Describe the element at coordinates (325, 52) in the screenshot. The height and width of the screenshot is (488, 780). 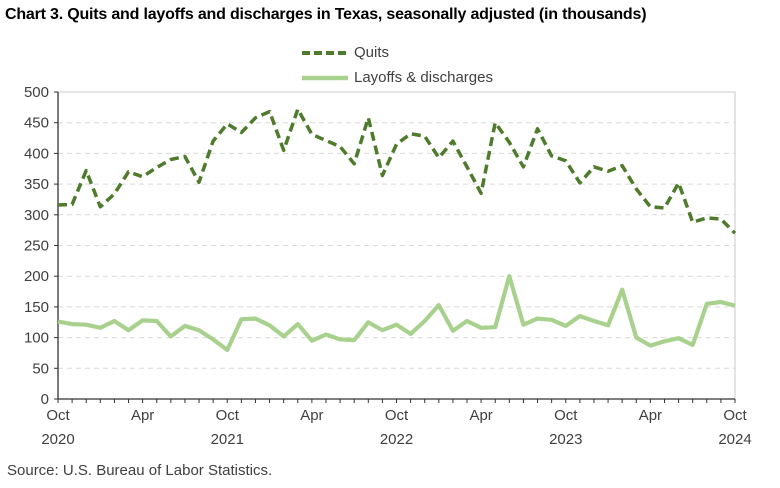
I see `quits-dashed-line-swatch-icon` at that location.